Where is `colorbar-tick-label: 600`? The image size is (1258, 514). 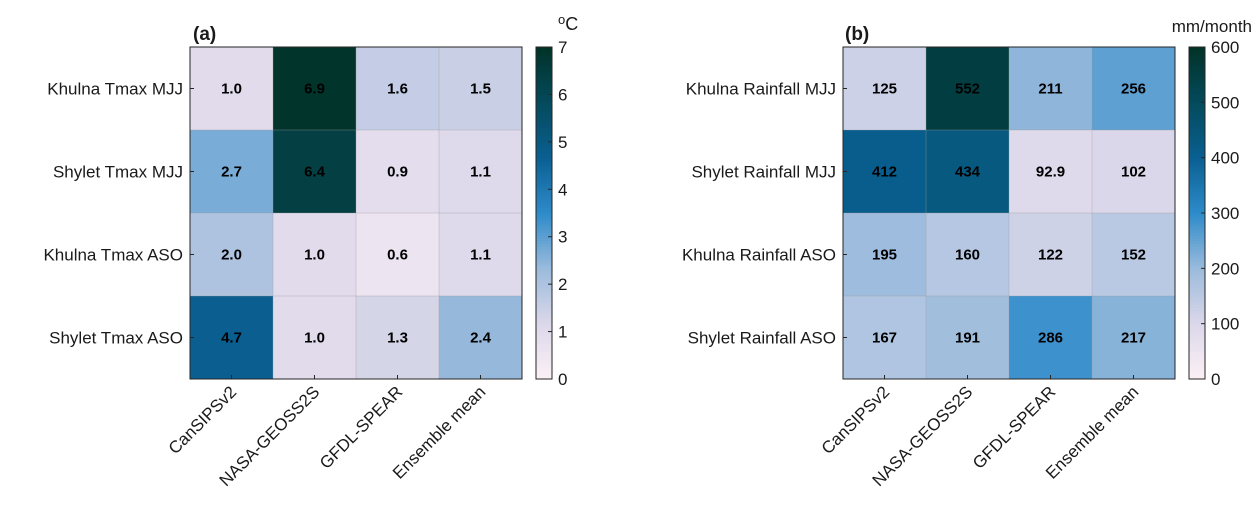 colorbar-tick-label: 600 is located at coordinates (1225, 47).